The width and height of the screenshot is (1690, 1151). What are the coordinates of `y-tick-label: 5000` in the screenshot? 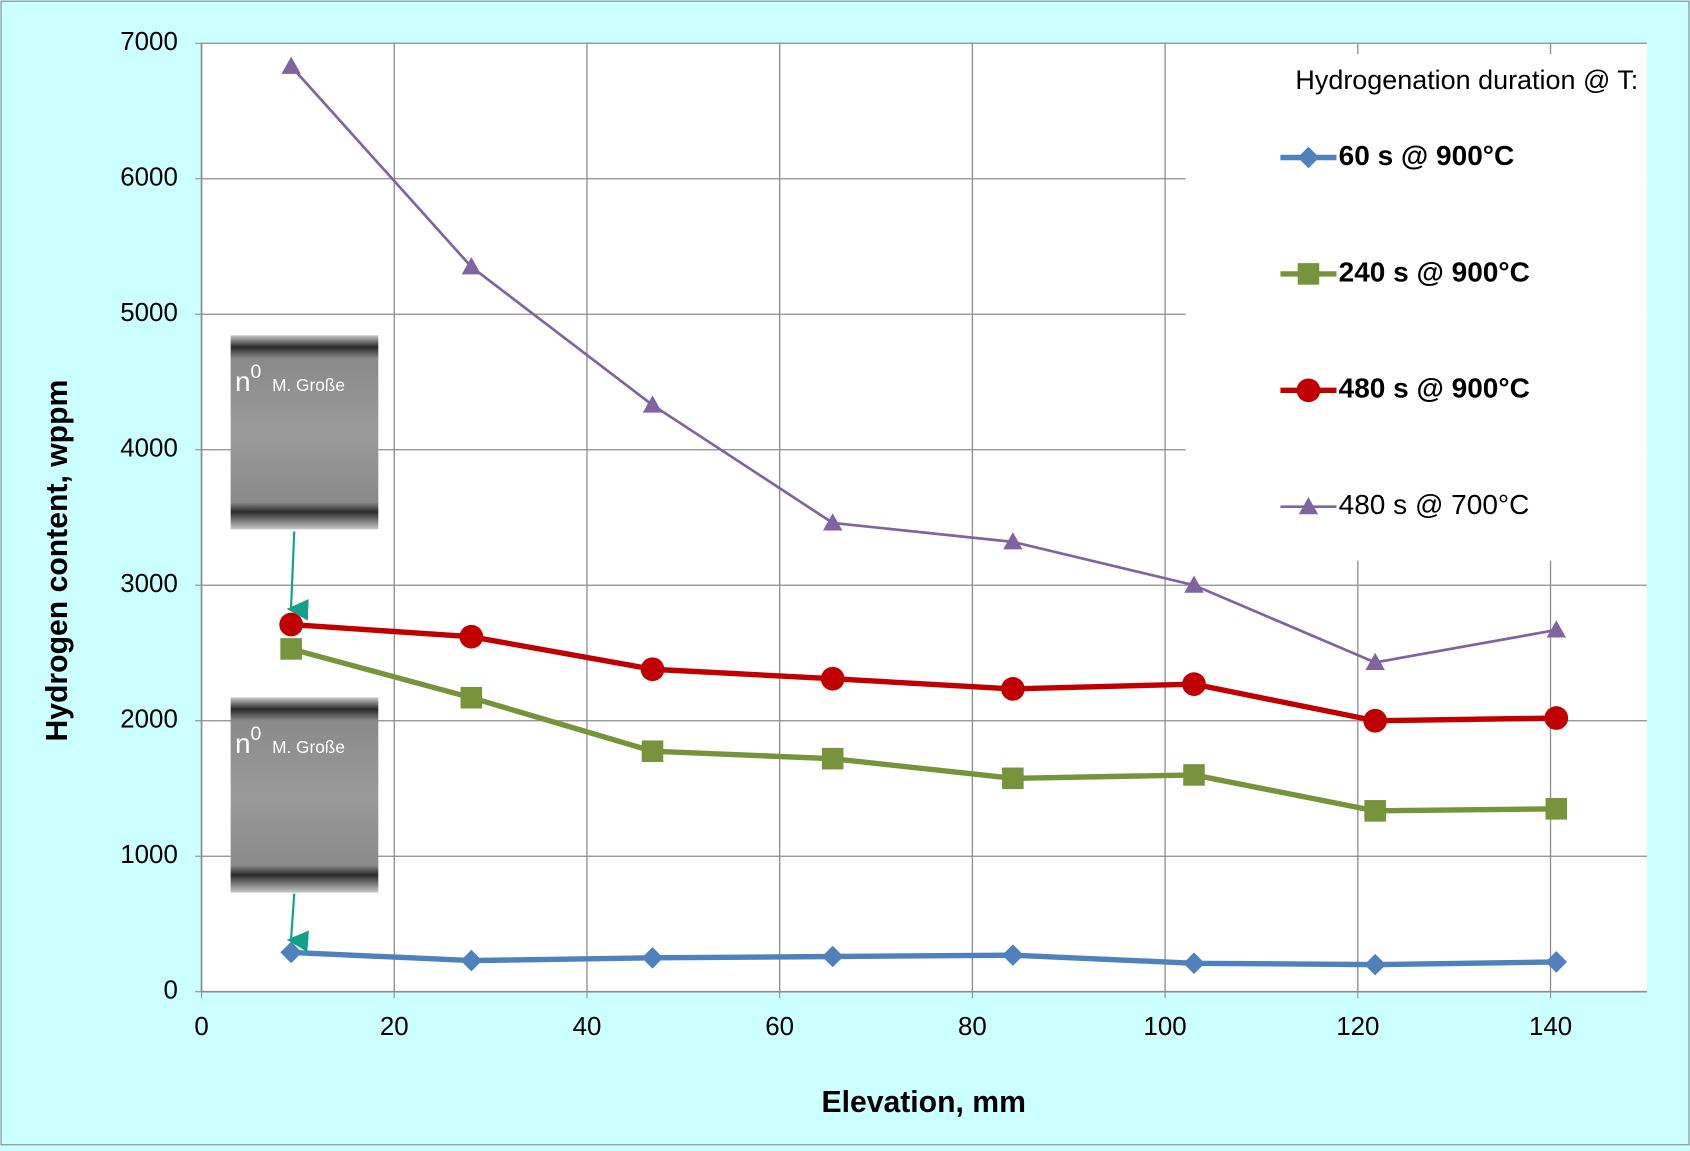 It's located at (149, 313).